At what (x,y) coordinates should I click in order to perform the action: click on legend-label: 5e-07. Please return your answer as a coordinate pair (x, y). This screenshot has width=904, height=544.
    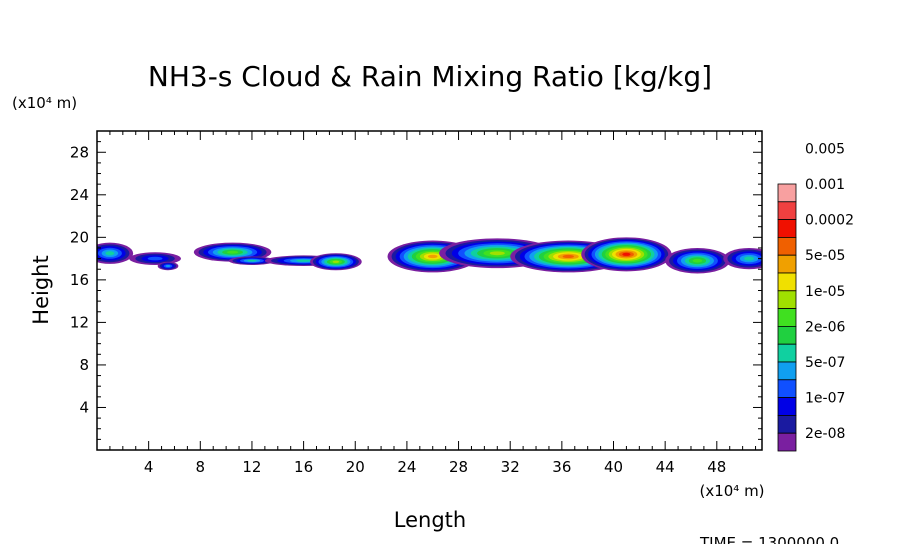
    Looking at the image, I should click on (825, 363).